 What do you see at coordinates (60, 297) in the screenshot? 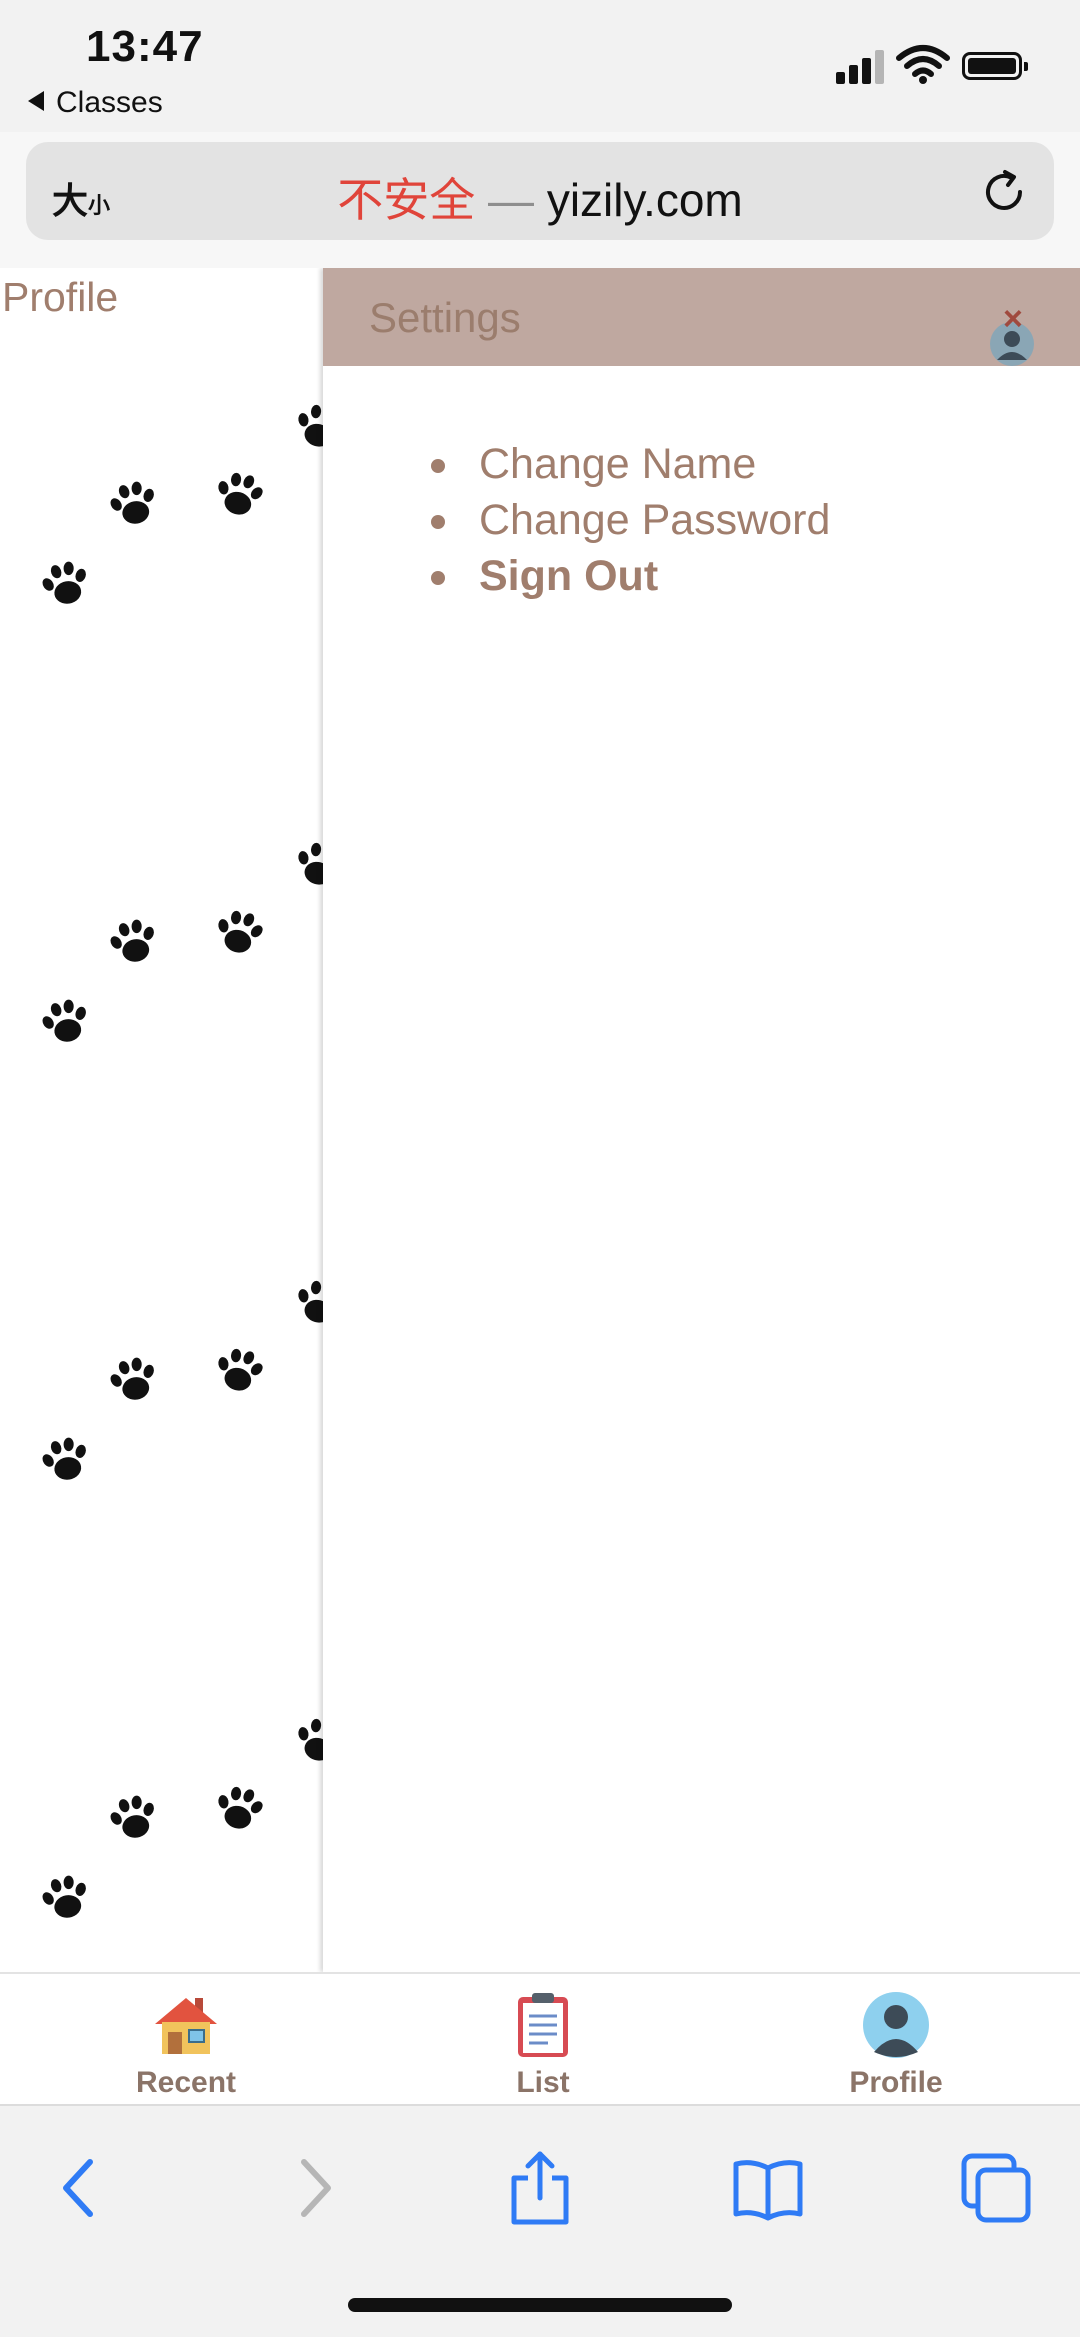
I see `page-title: Profile` at bounding box center [60, 297].